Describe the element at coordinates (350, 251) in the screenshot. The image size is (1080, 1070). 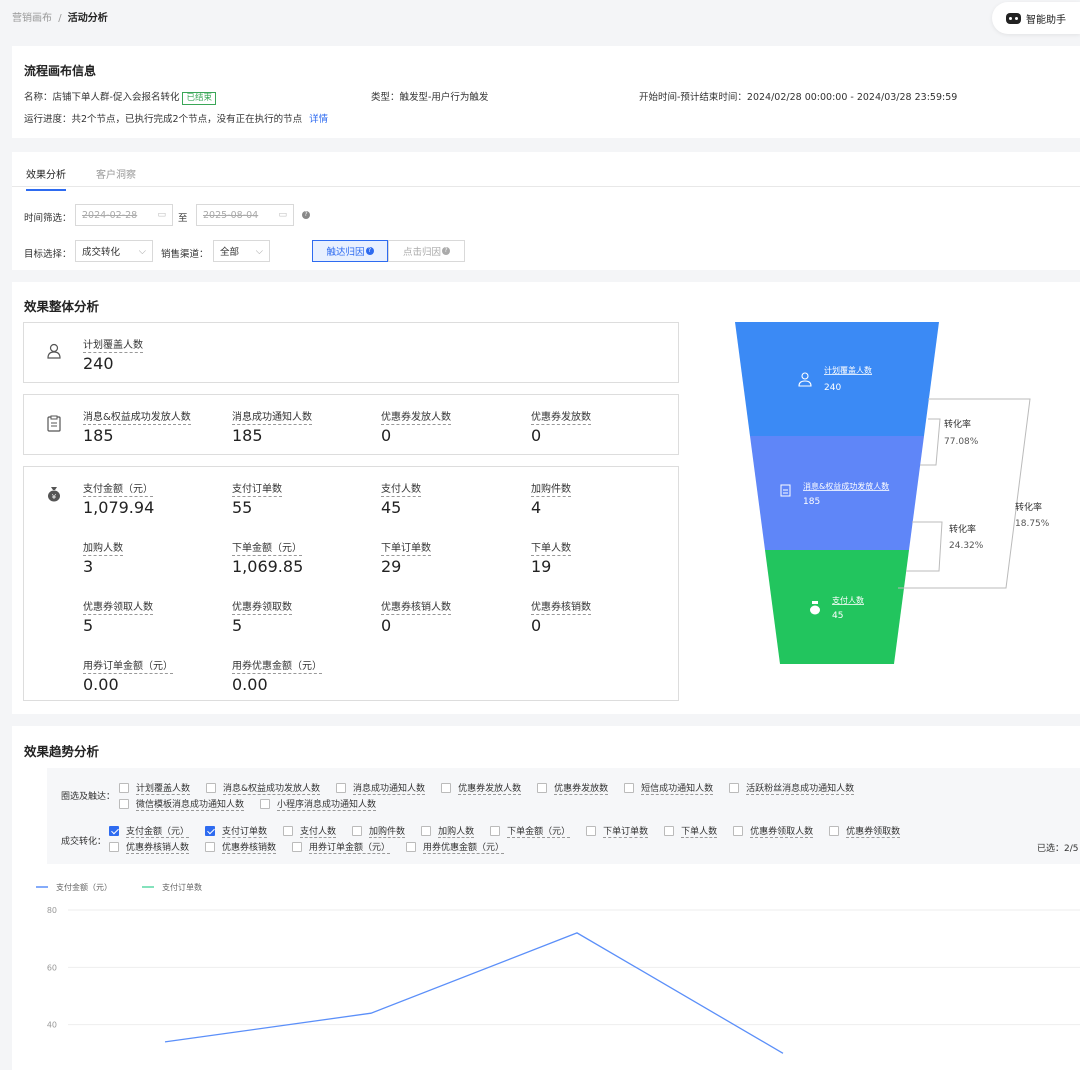
I see `touch-attribution-button: 触达归因?` at that location.